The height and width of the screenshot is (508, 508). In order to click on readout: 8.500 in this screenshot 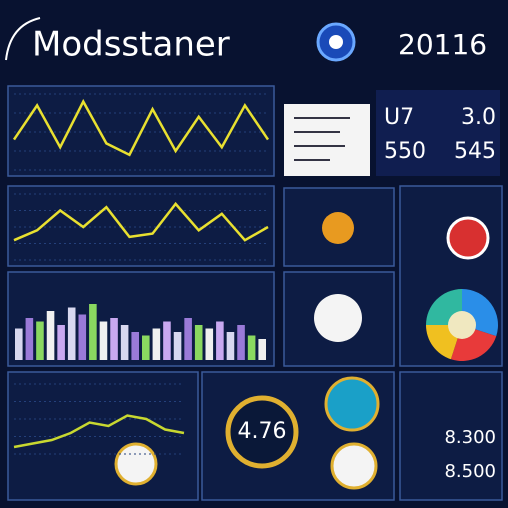, I will do `click(470, 471)`.